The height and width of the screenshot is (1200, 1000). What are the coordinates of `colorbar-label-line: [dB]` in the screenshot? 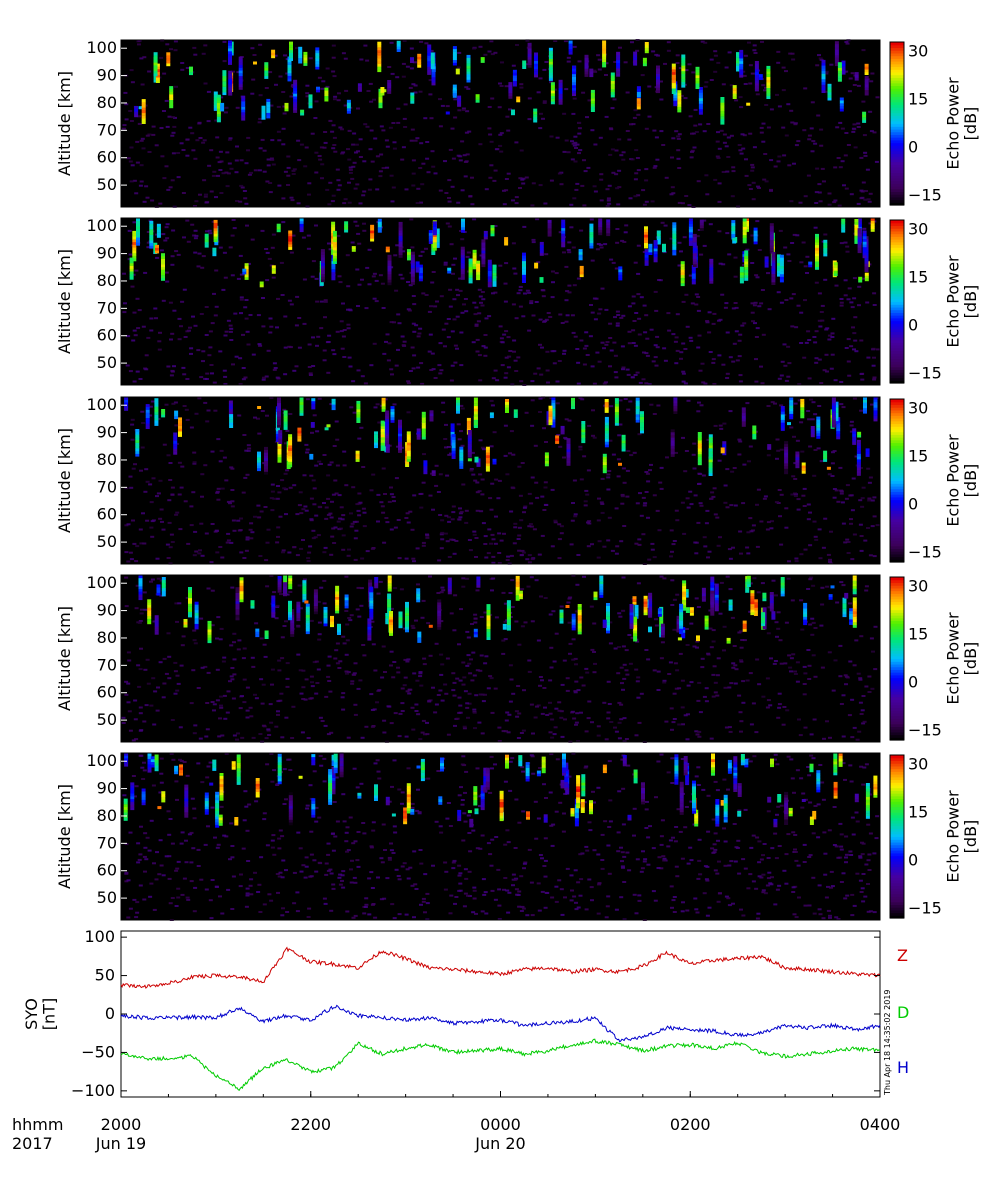 It's located at (970, 302).